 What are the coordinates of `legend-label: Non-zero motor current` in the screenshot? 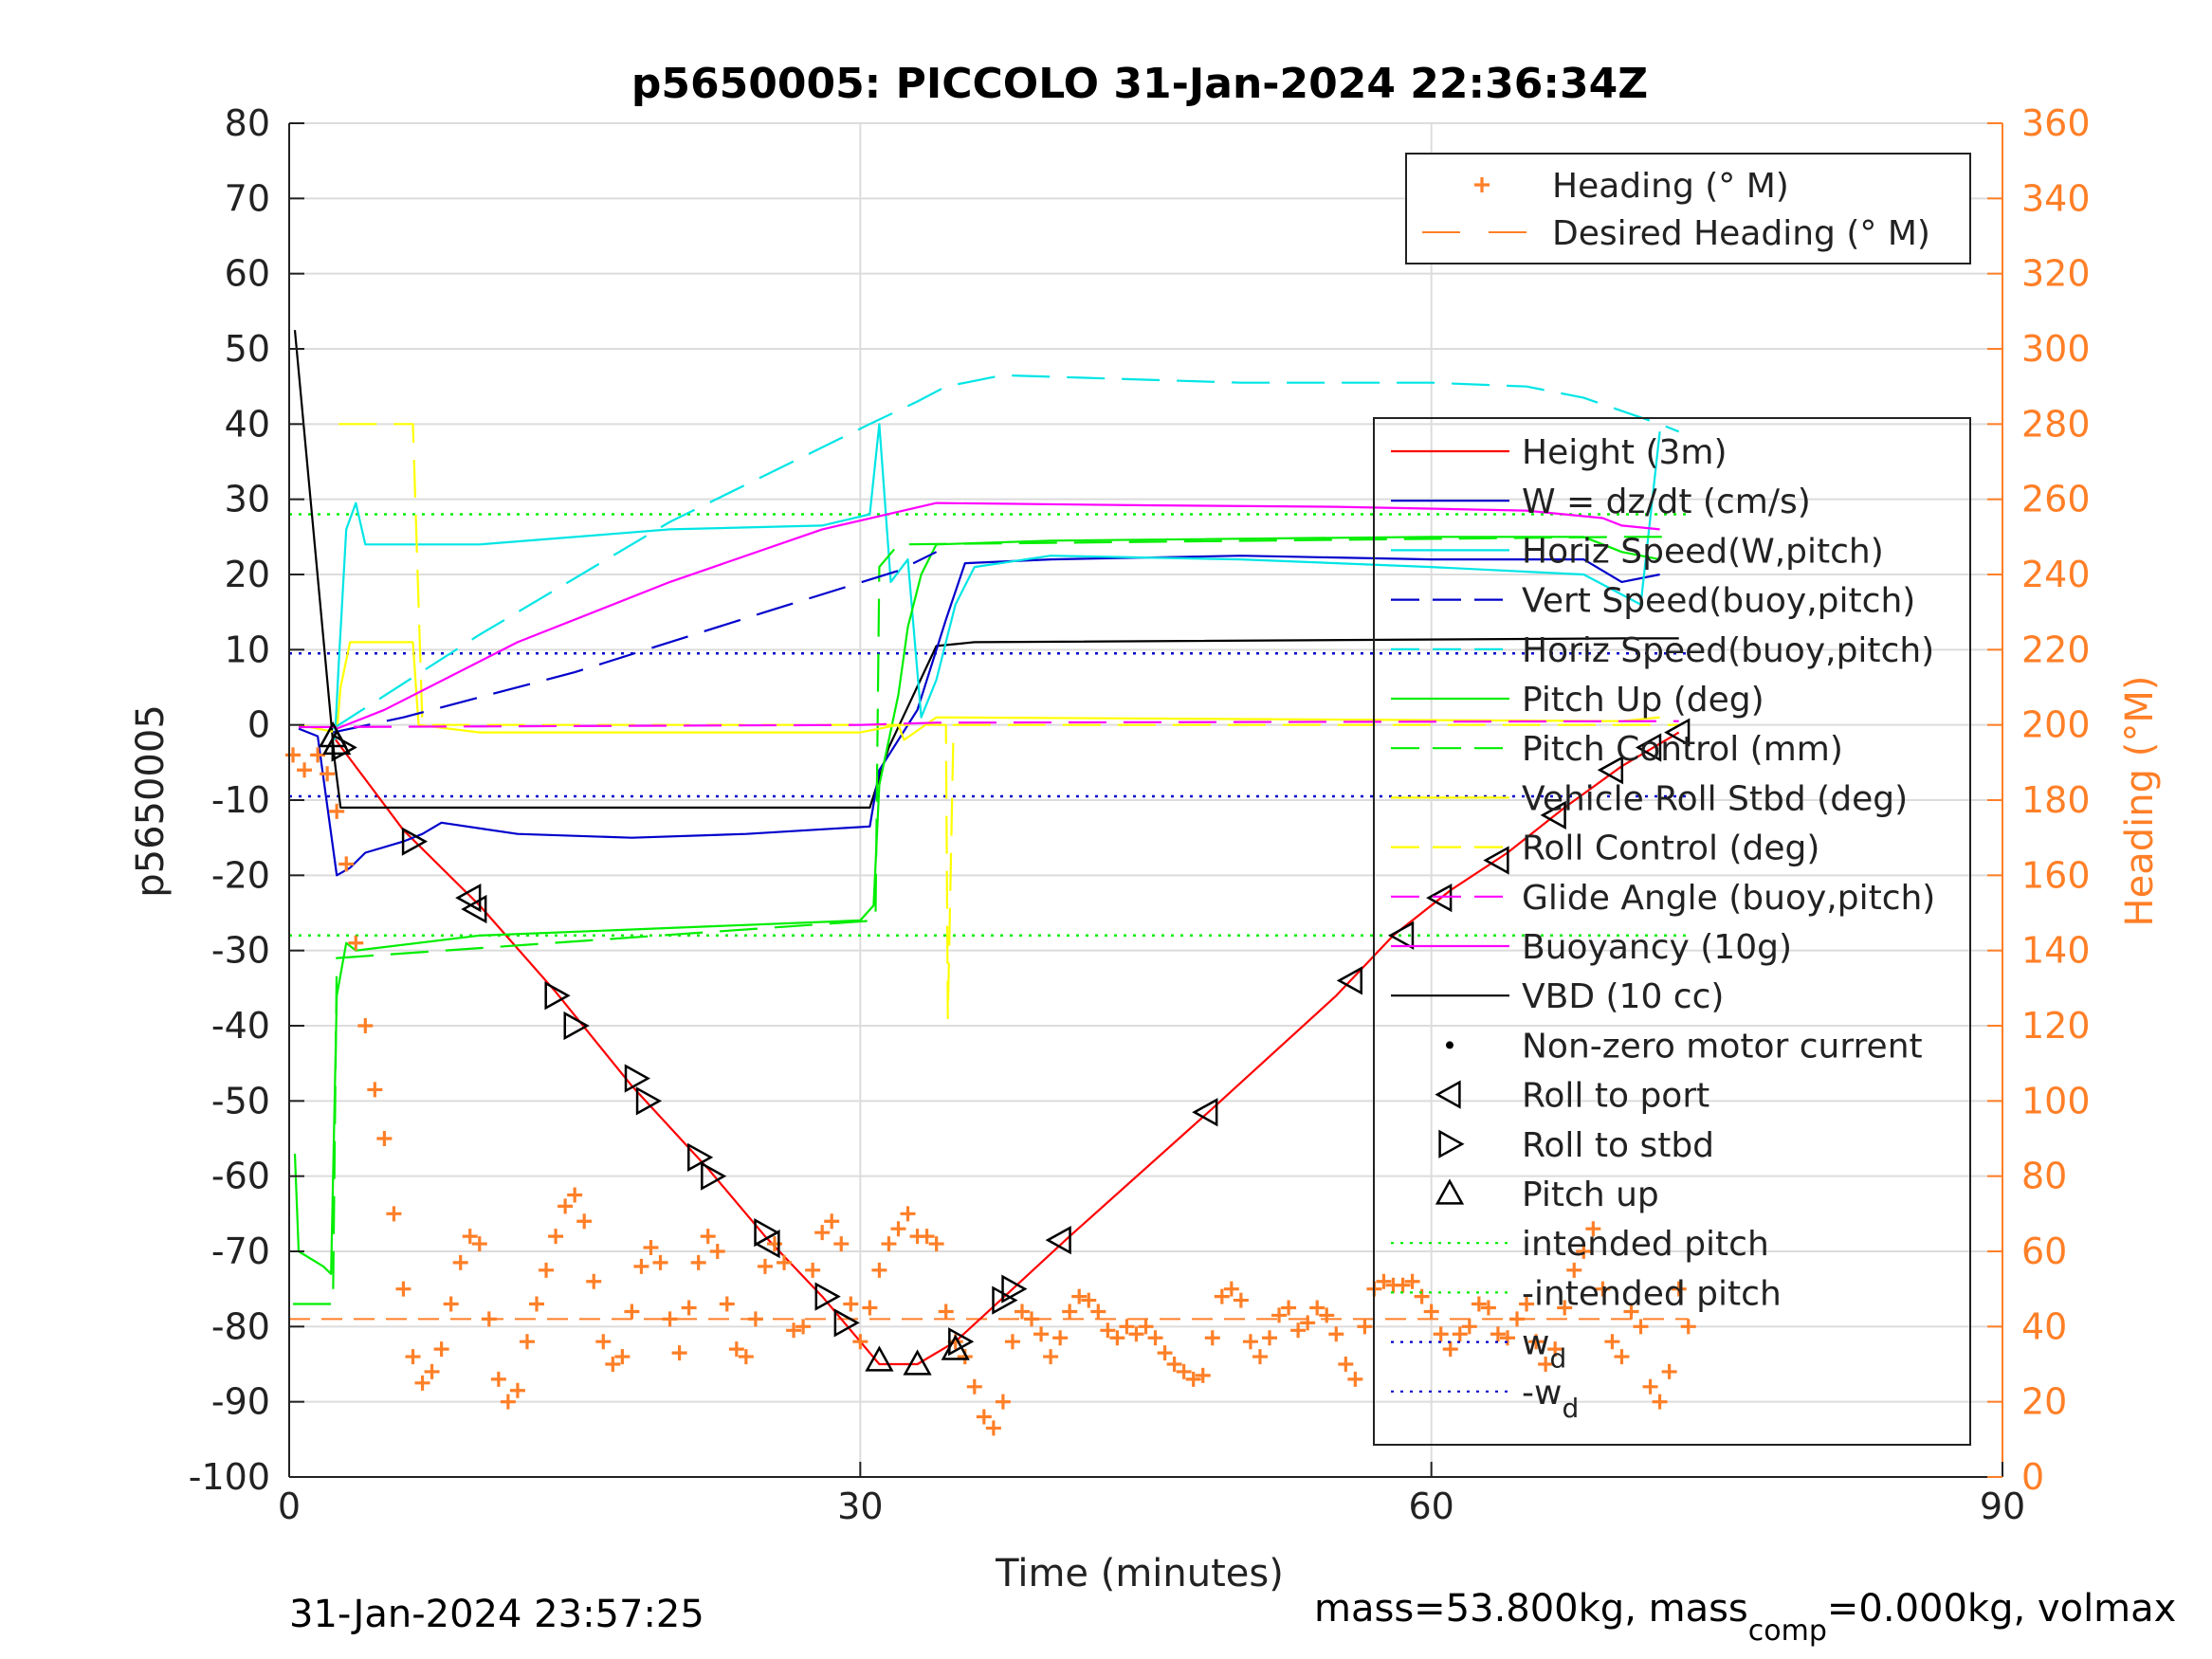 It's located at (1722, 1046).